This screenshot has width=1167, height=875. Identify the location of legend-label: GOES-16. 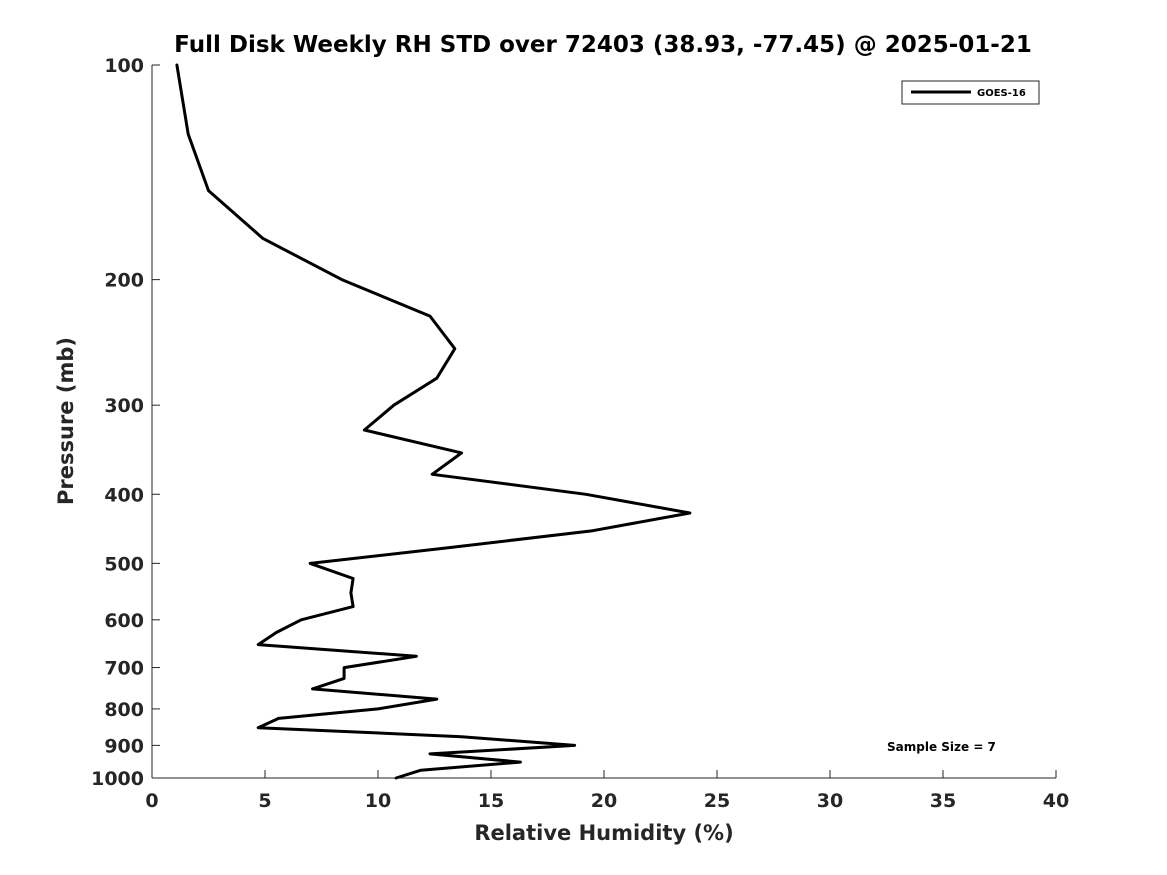
(1001, 93).